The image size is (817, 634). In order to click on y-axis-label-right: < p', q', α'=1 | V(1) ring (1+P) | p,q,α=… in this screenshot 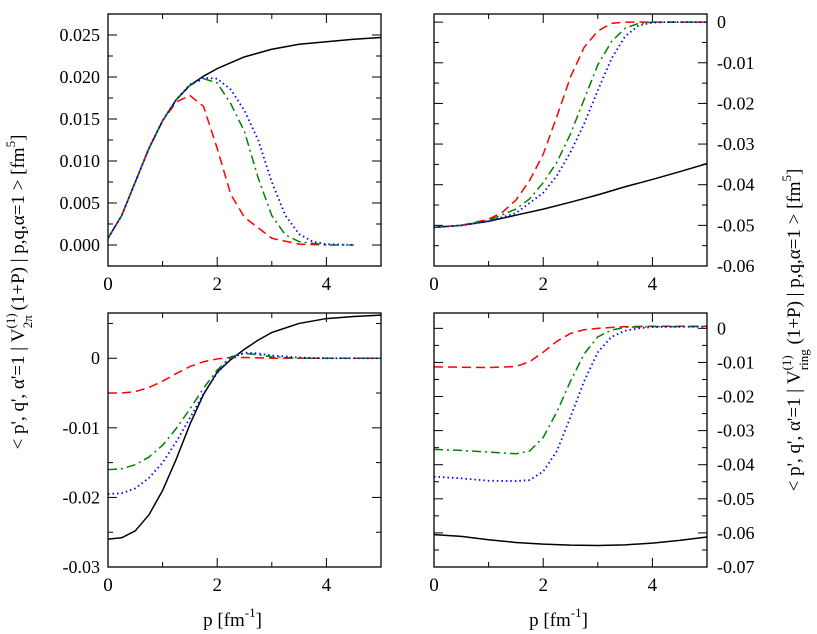, I will do `click(795, 330)`.